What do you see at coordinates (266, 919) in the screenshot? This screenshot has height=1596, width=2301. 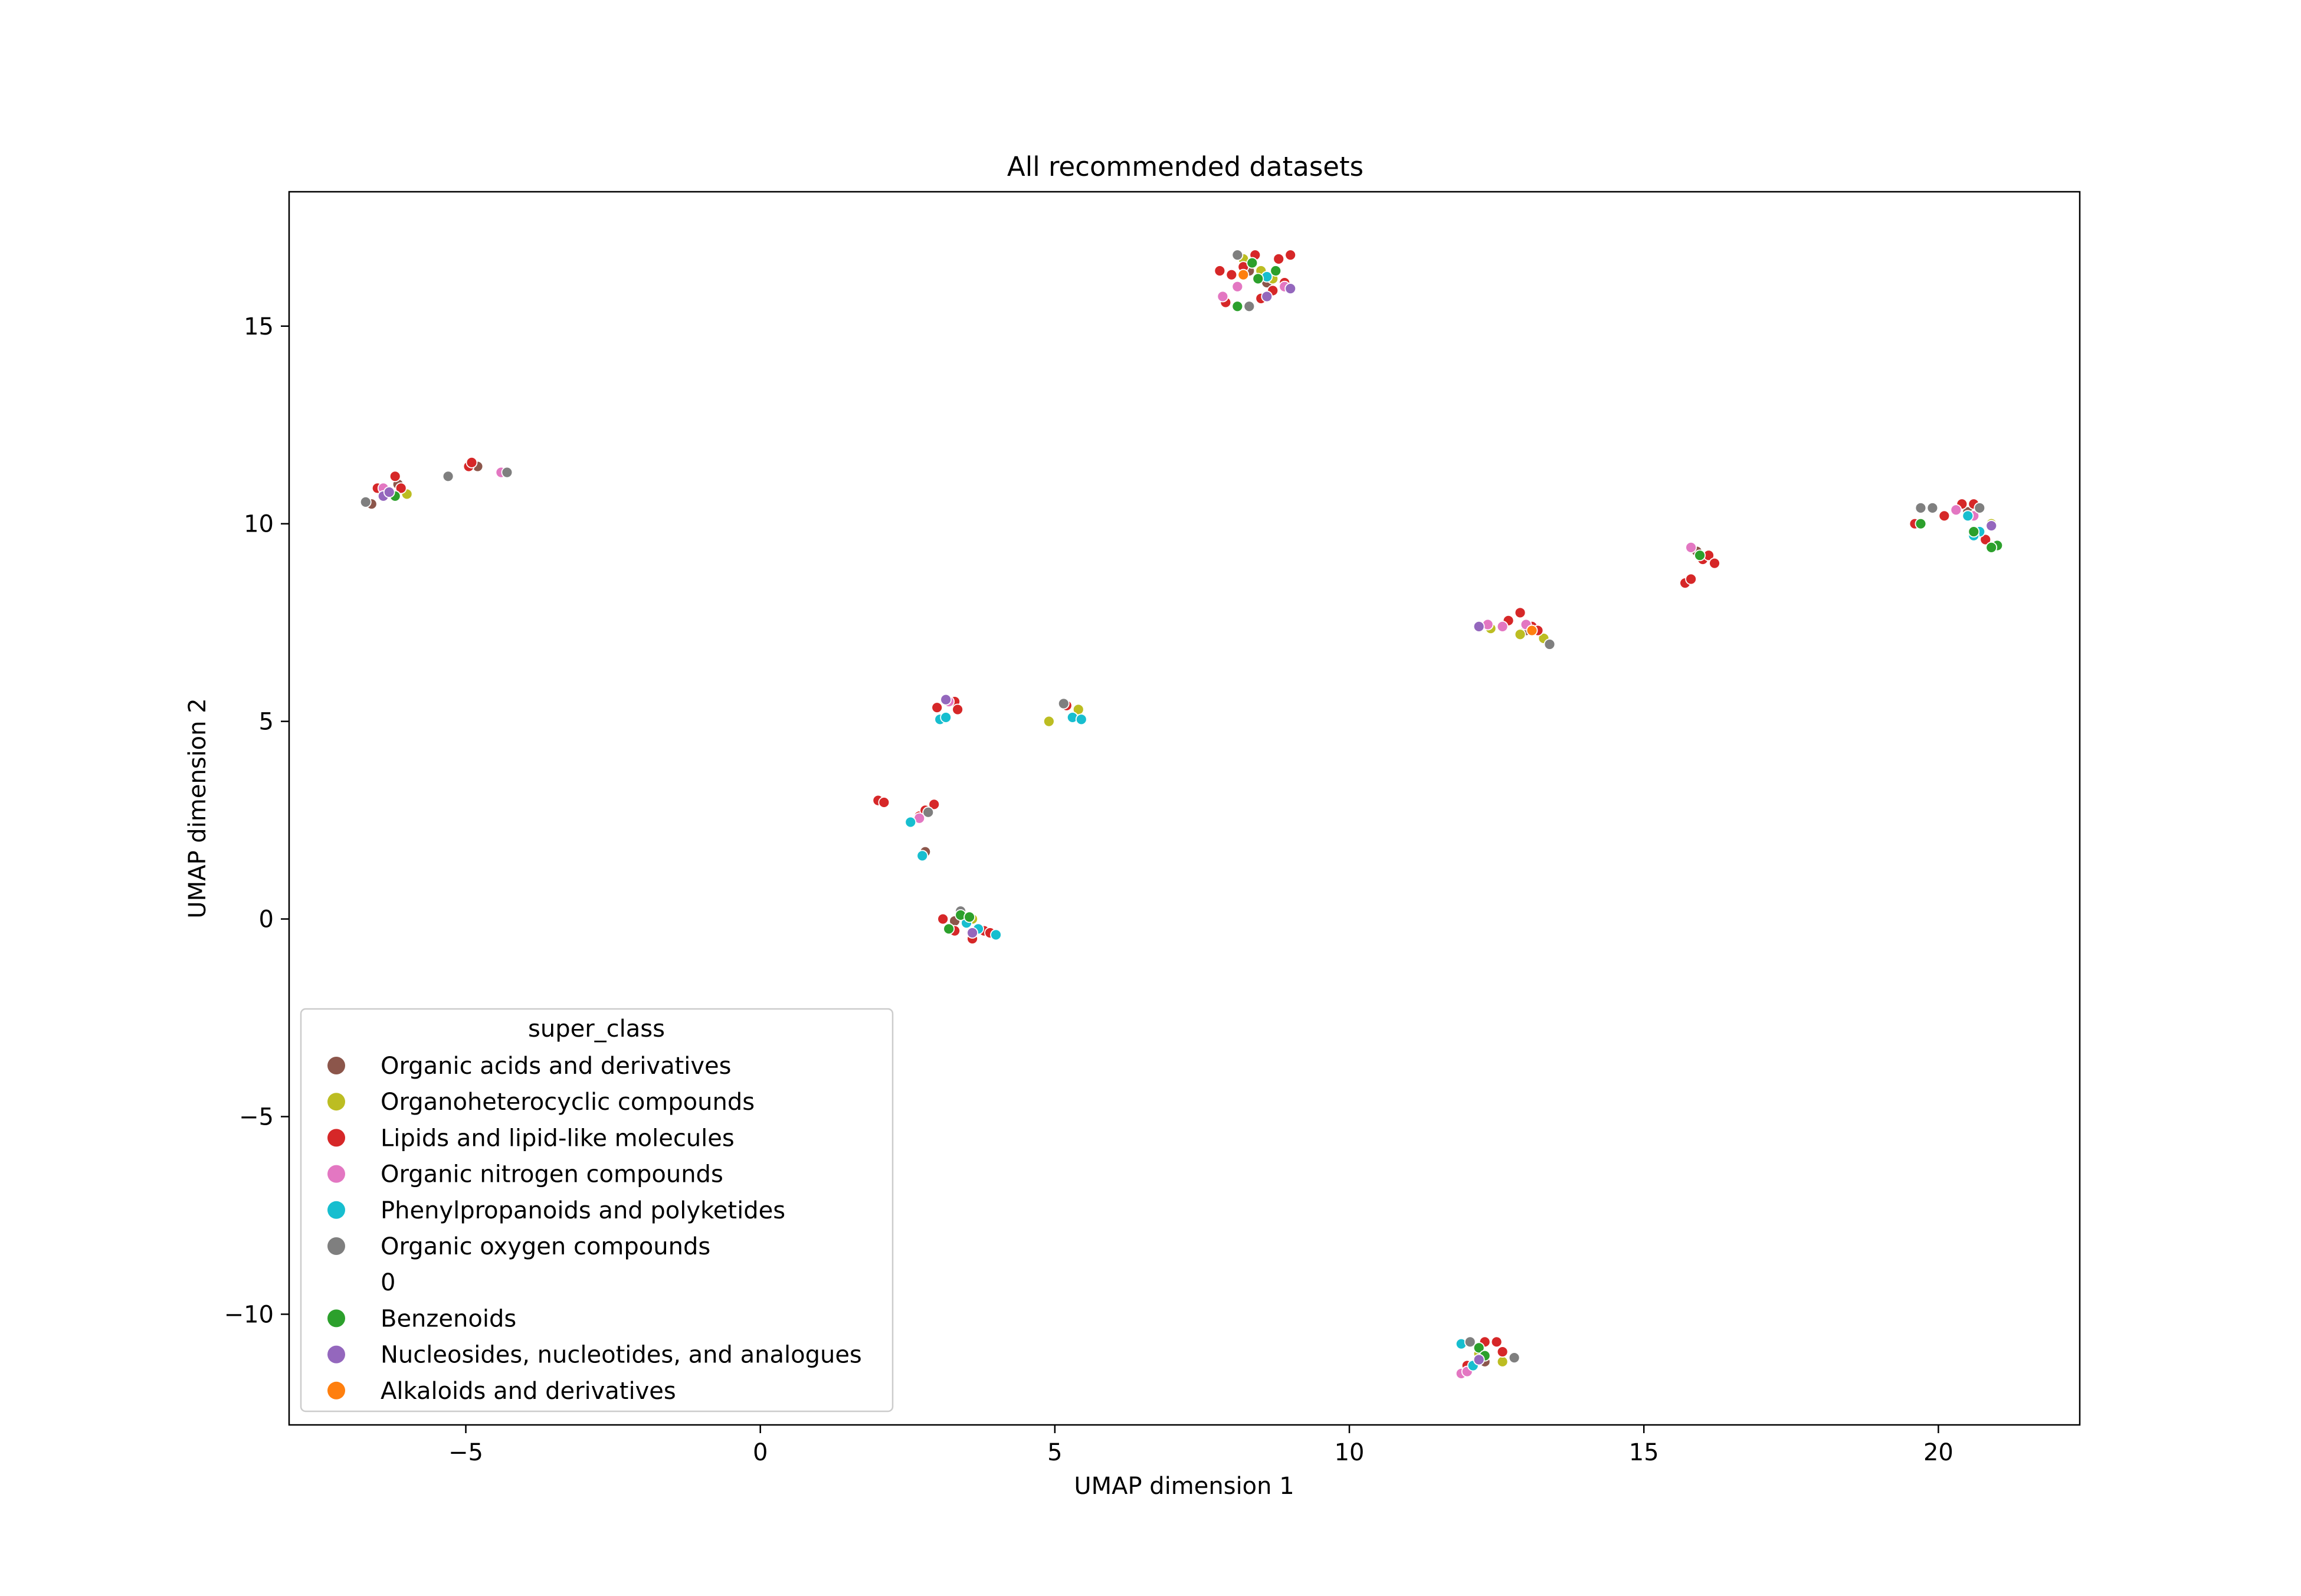 I see `y-tick-label: 0` at bounding box center [266, 919].